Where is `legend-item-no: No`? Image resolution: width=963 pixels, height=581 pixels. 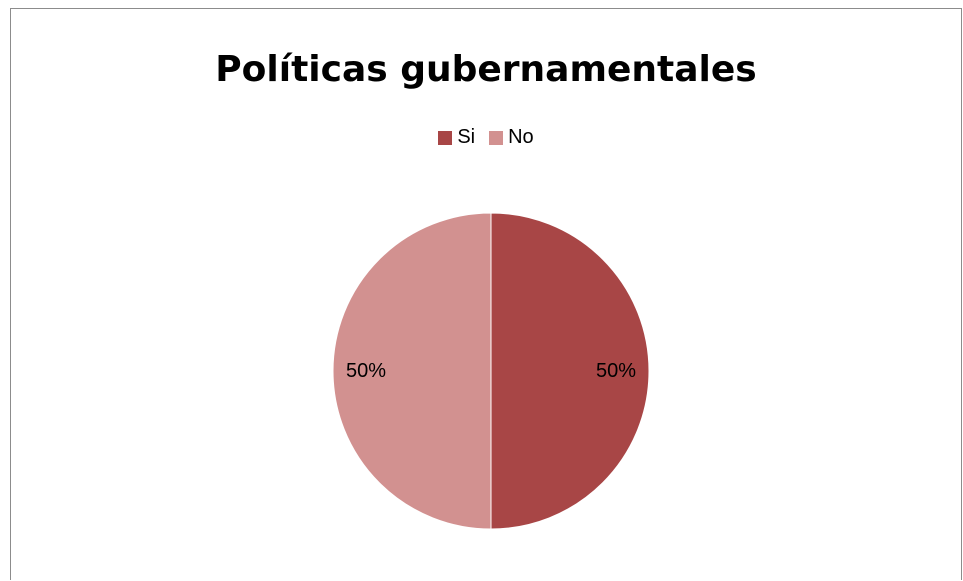
legend-item-no: No is located at coordinates (511, 137).